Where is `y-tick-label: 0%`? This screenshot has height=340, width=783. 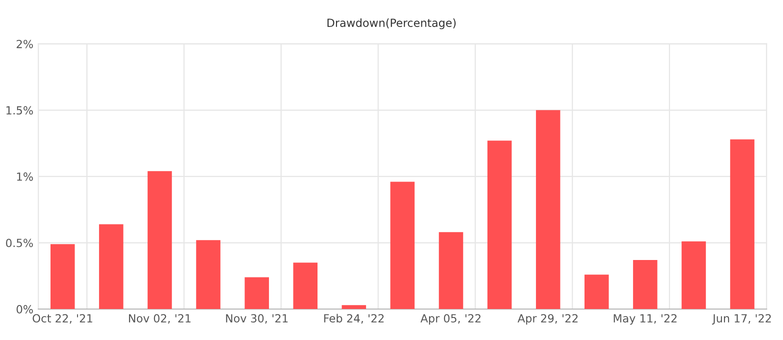
y-tick-label: 0% is located at coordinates (24, 309).